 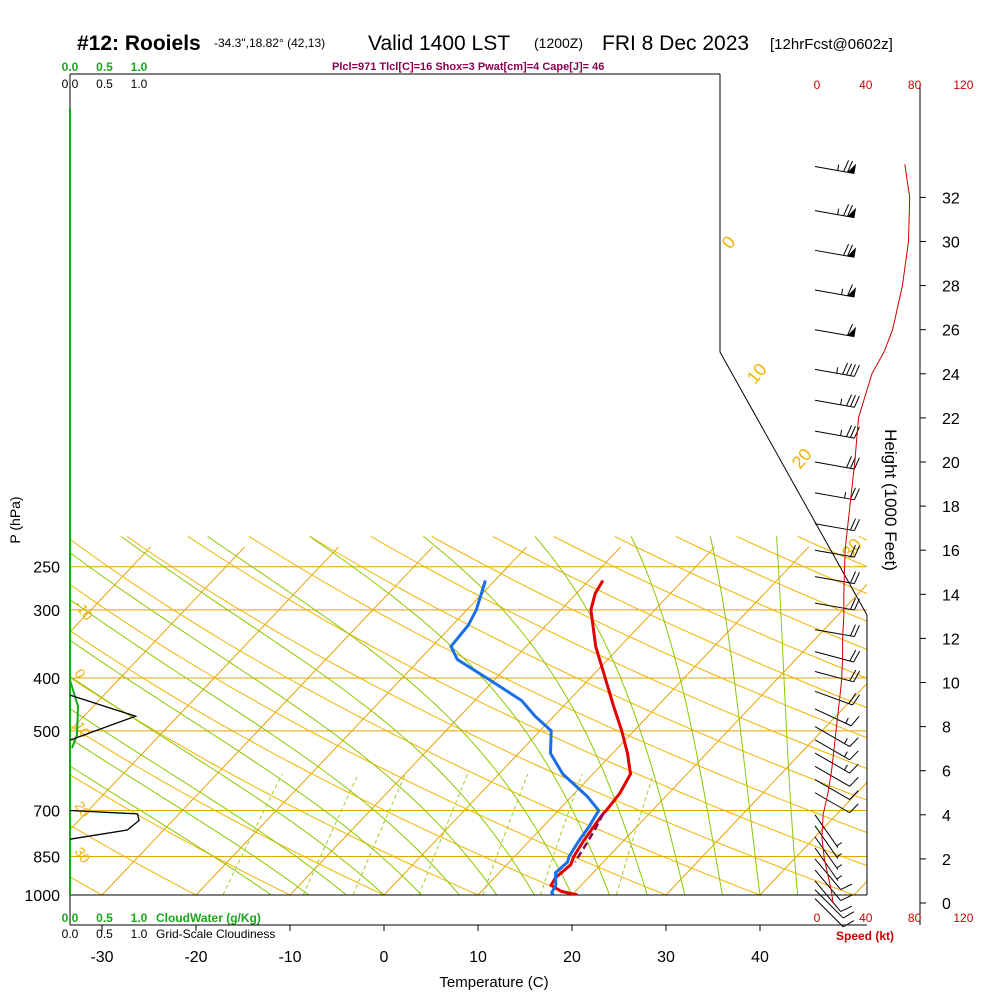 I want to click on speed-axis-label: Speed (kt), so click(x=865, y=936).